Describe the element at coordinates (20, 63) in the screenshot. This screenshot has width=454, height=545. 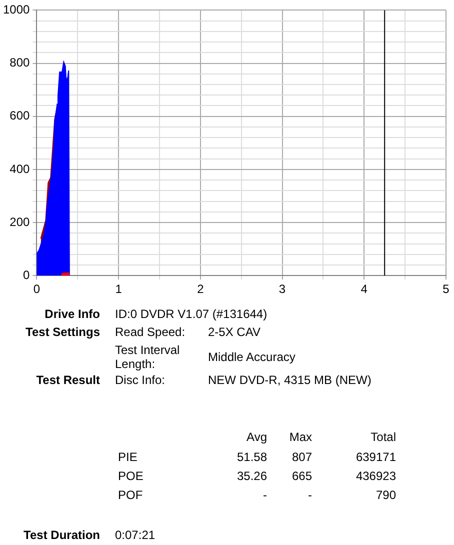
I see `y-tick-label: 800` at that location.